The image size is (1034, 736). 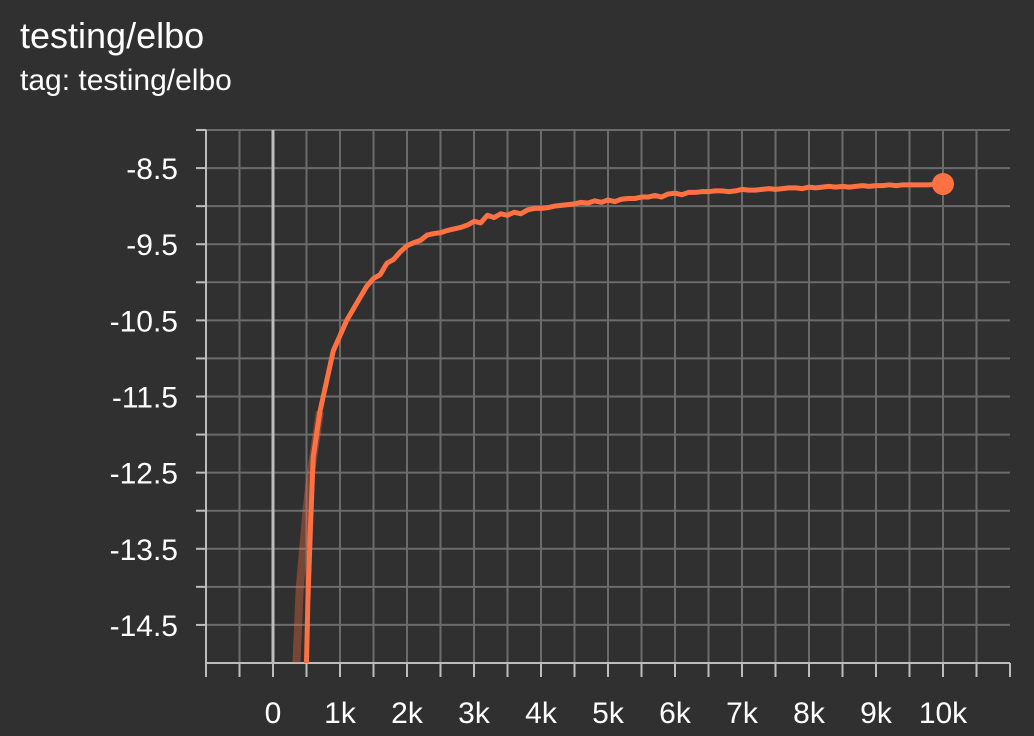 I want to click on y-tick-label: -11.5, so click(x=145, y=398).